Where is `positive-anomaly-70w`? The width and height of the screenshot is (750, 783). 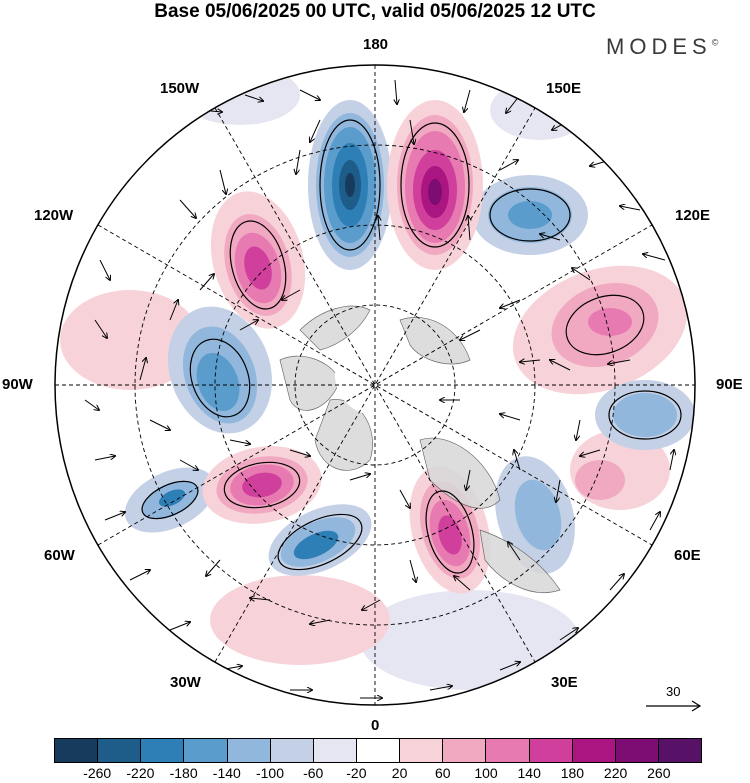
positive-anomaly-70w is located at coordinates (262, 485).